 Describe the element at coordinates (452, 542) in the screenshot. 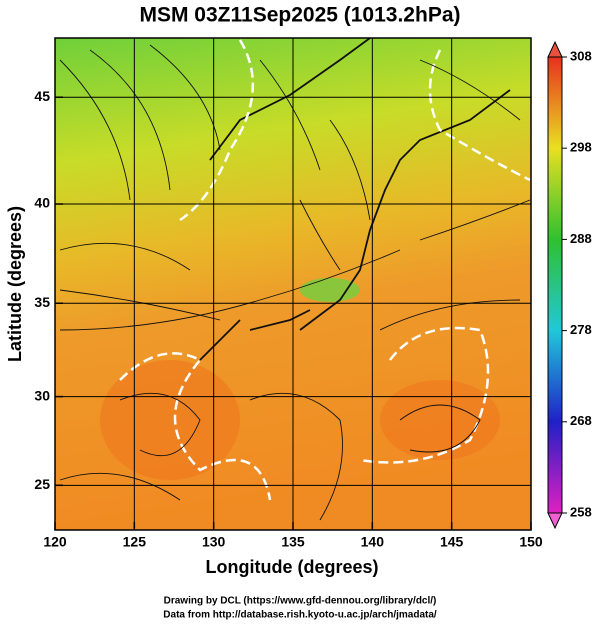

I see `x-tick-label: 145` at that location.